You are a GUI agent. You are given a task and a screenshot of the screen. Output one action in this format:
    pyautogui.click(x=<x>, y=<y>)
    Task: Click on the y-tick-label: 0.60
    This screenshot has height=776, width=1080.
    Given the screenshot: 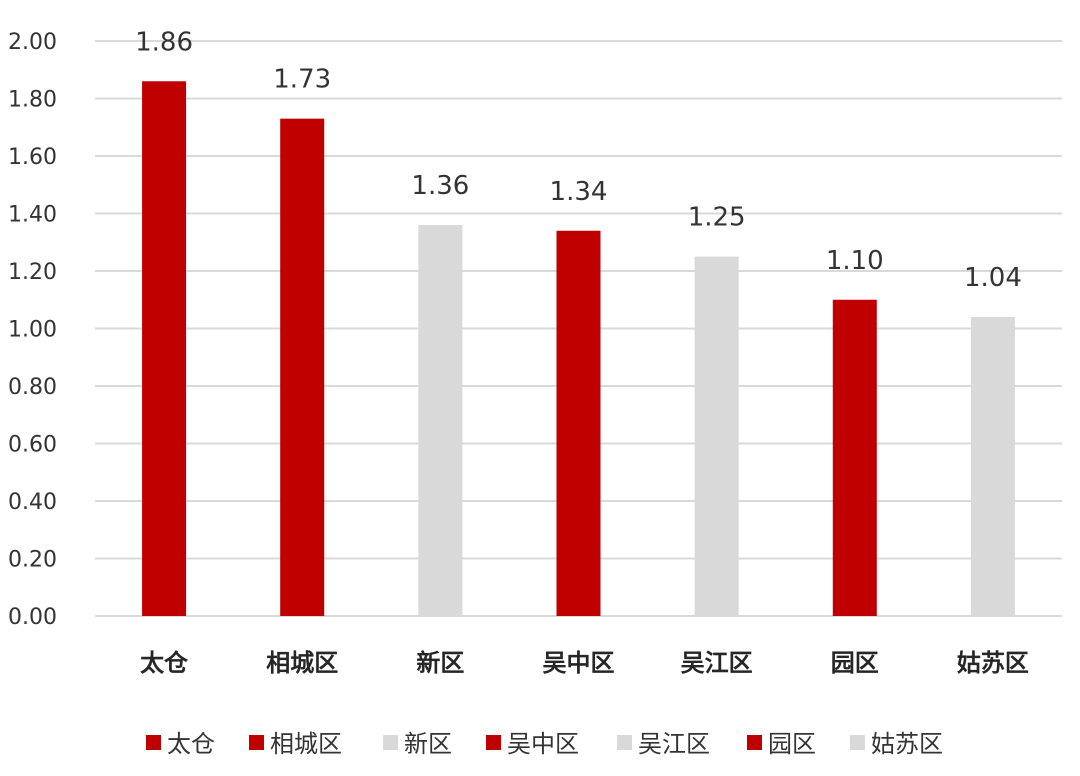 What is the action you would take?
    pyautogui.click(x=32, y=445)
    